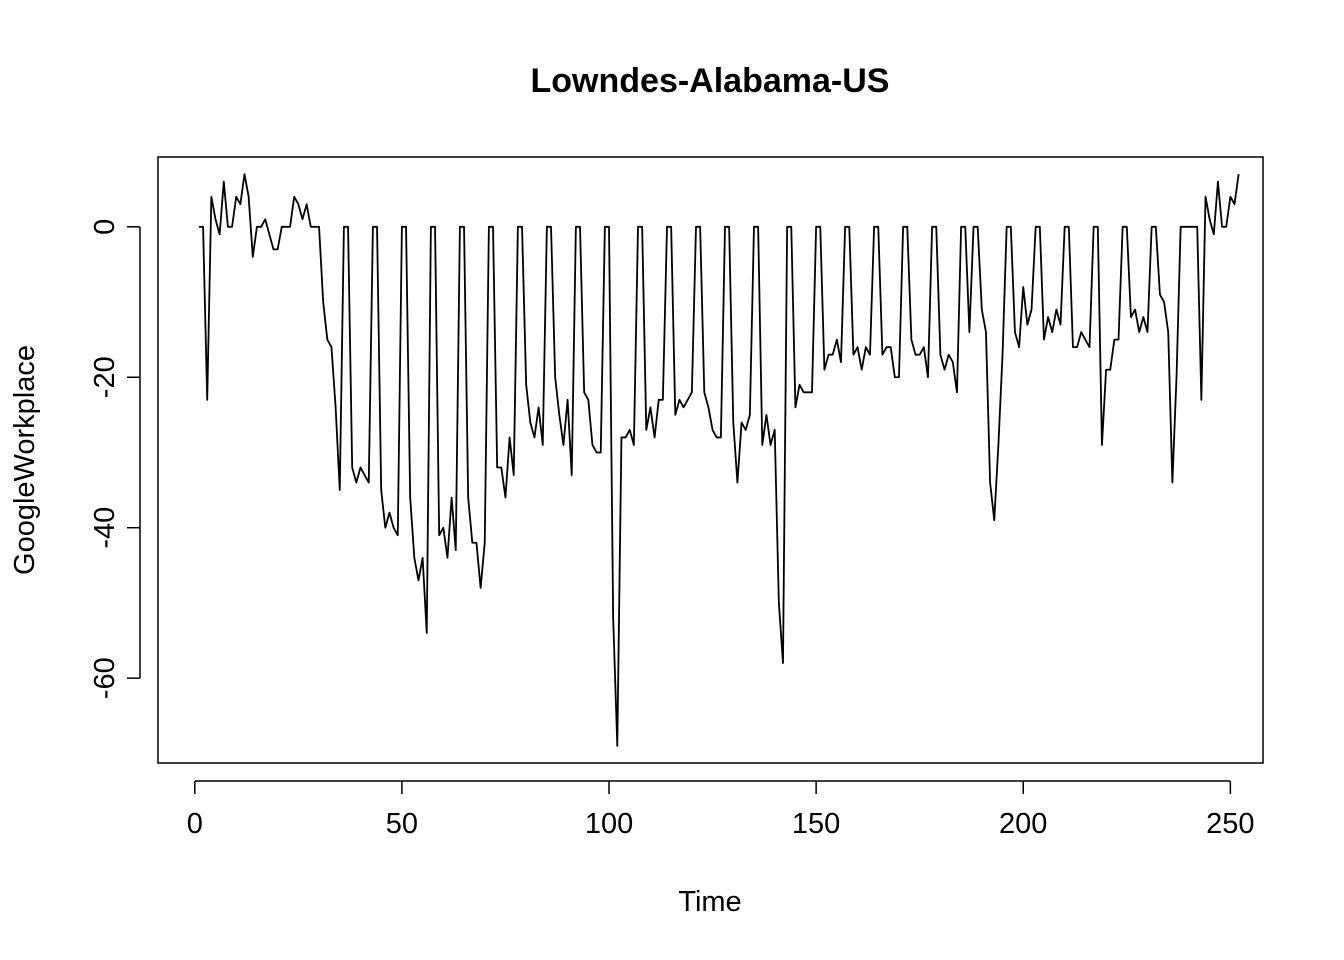  Describe the element at coordinates (816, 824) in the screenshot. I see `x-tick-label: 150` at that location.